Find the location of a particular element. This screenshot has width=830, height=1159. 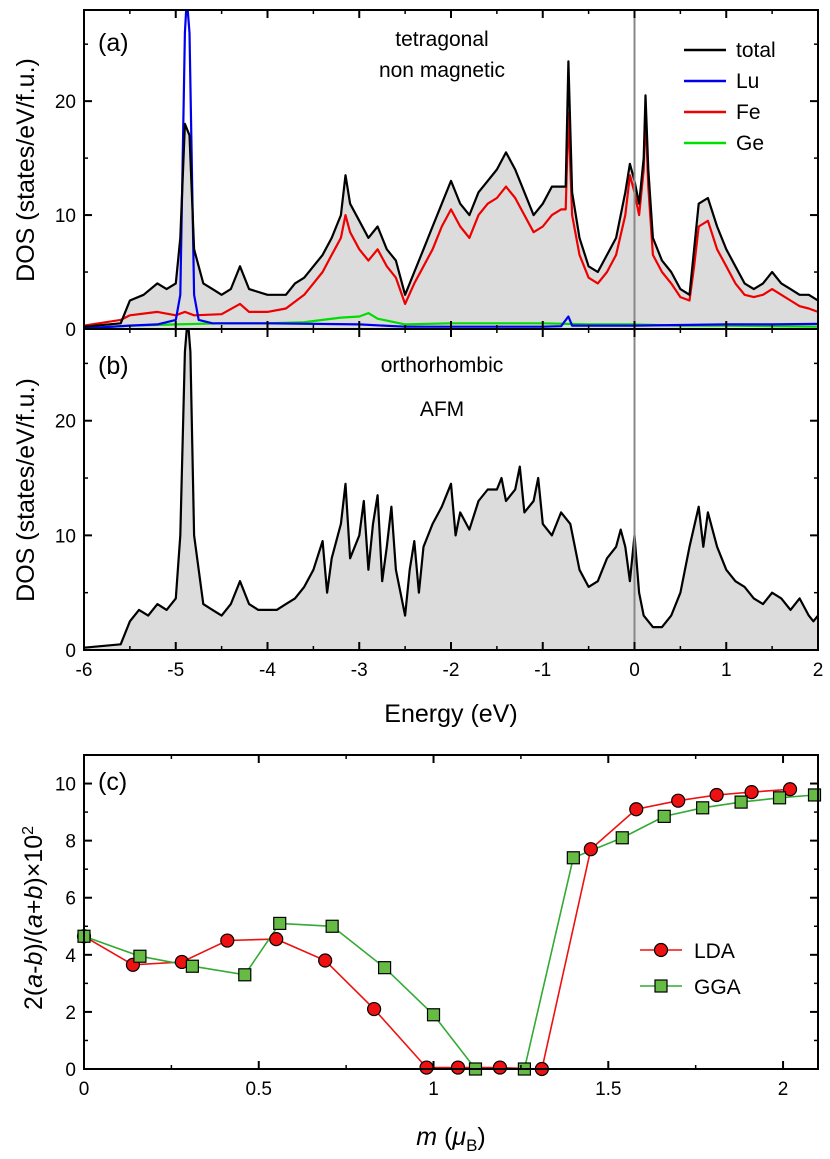

x-tick-label: -6 is located at coordinates (84, 670).